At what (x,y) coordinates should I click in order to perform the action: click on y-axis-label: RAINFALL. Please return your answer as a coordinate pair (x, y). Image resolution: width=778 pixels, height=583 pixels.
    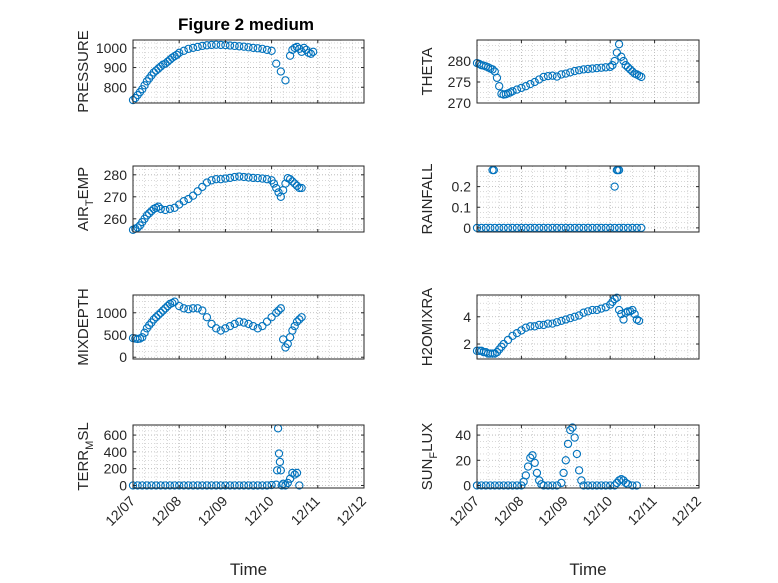
    Looking at the image, I should click on (427, 199).